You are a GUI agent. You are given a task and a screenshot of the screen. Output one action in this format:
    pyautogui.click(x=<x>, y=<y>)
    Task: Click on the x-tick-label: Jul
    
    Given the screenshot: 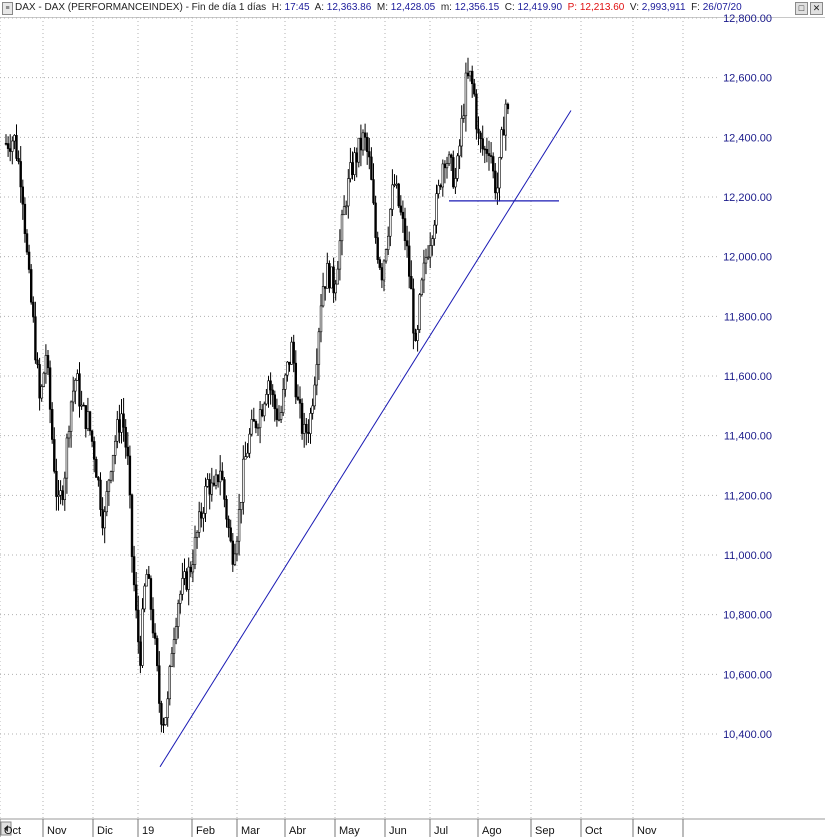 What is the action you would take?
    pyautogui.click(x=441, y=831)
    